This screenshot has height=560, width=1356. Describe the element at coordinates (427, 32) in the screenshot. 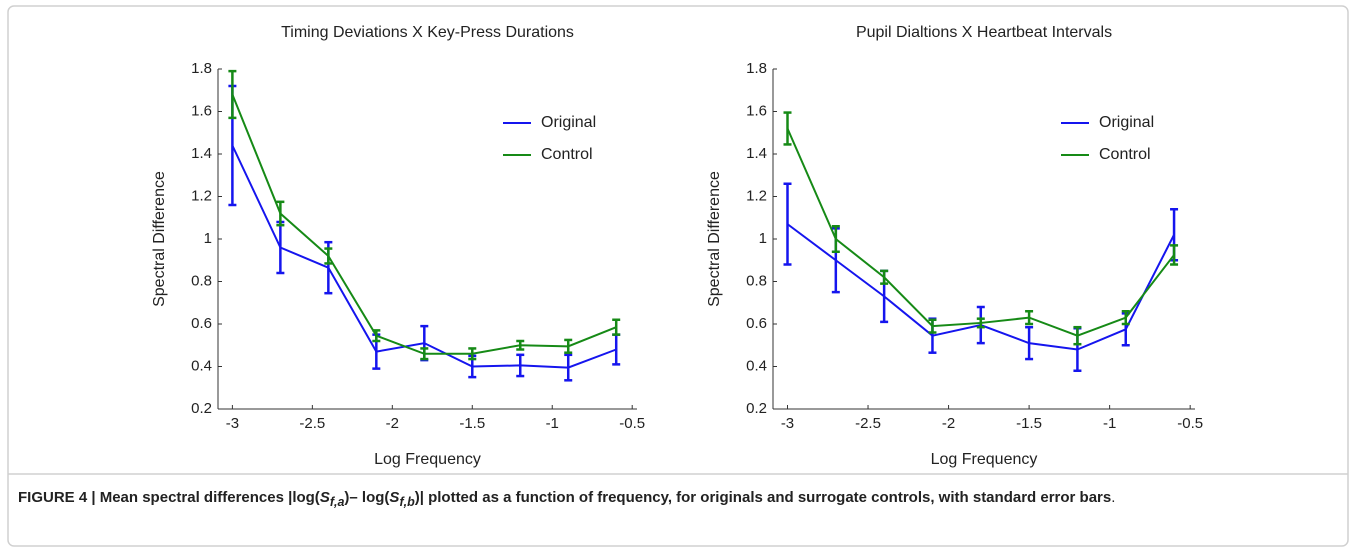

I see `chart-title: Timing Deviations X Key-Press Durations` at that location.